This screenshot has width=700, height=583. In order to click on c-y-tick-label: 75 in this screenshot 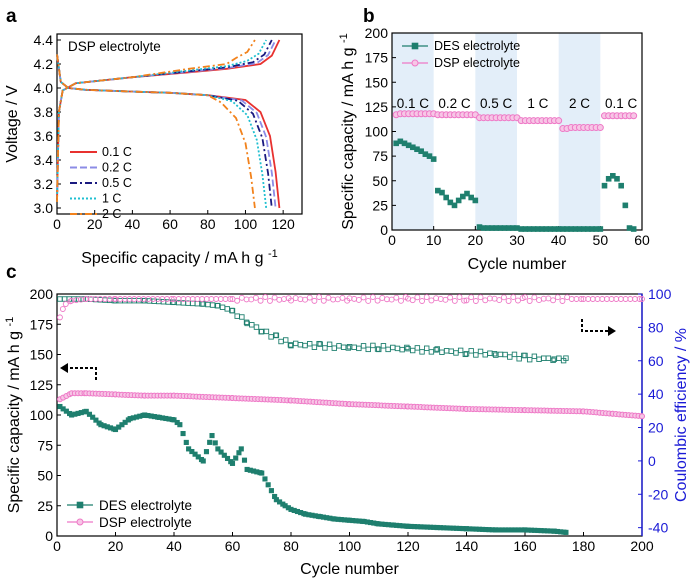, I will do `click(45, 445)`.